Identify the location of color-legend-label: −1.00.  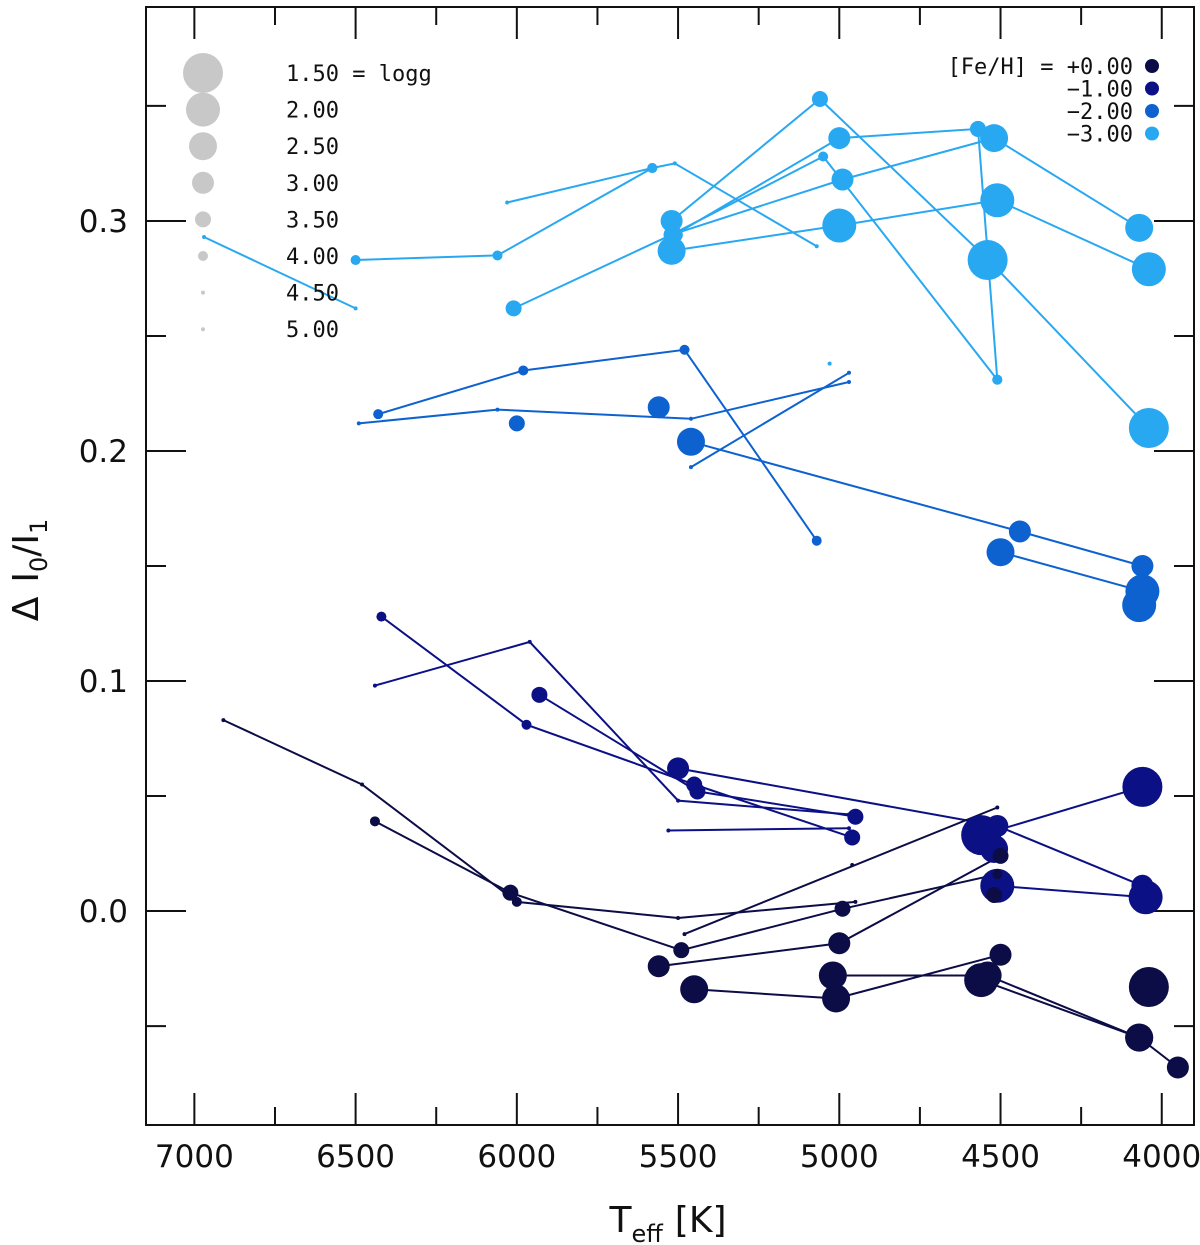
(1100, 90).